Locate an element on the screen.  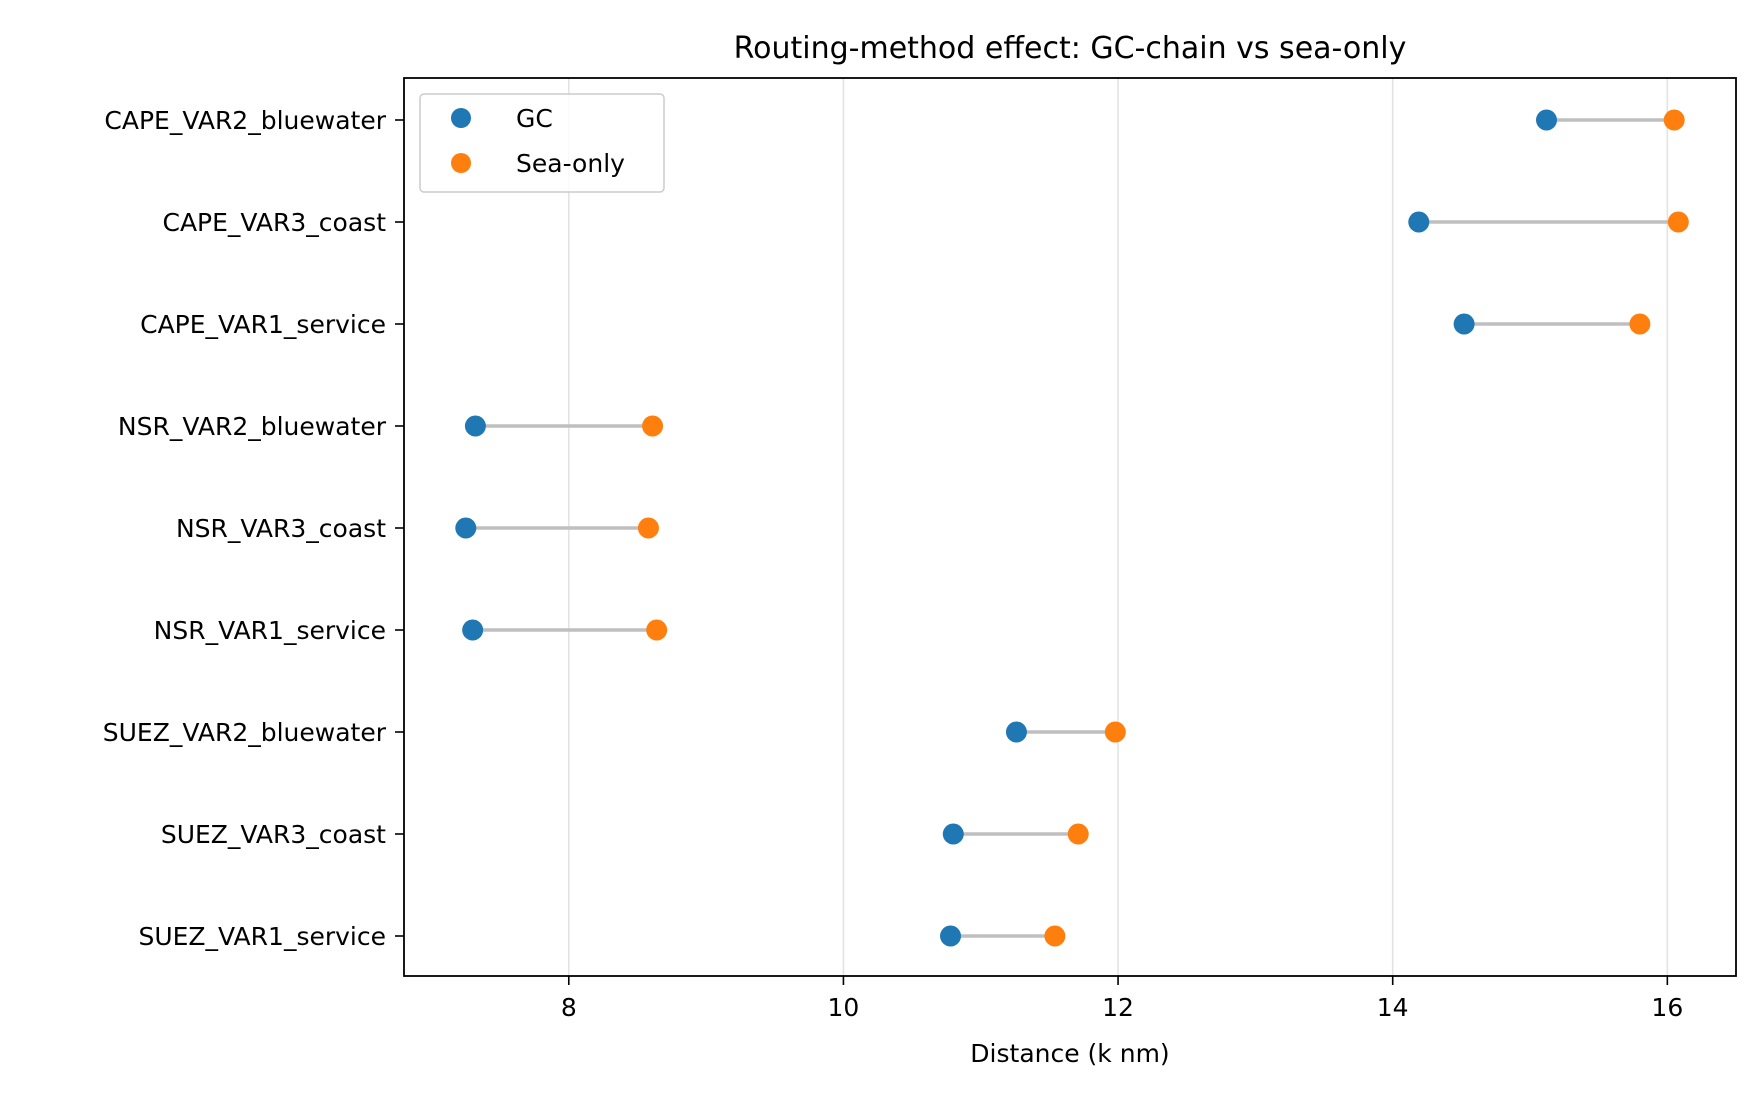
legend-box is located at coordinates (542, 143).